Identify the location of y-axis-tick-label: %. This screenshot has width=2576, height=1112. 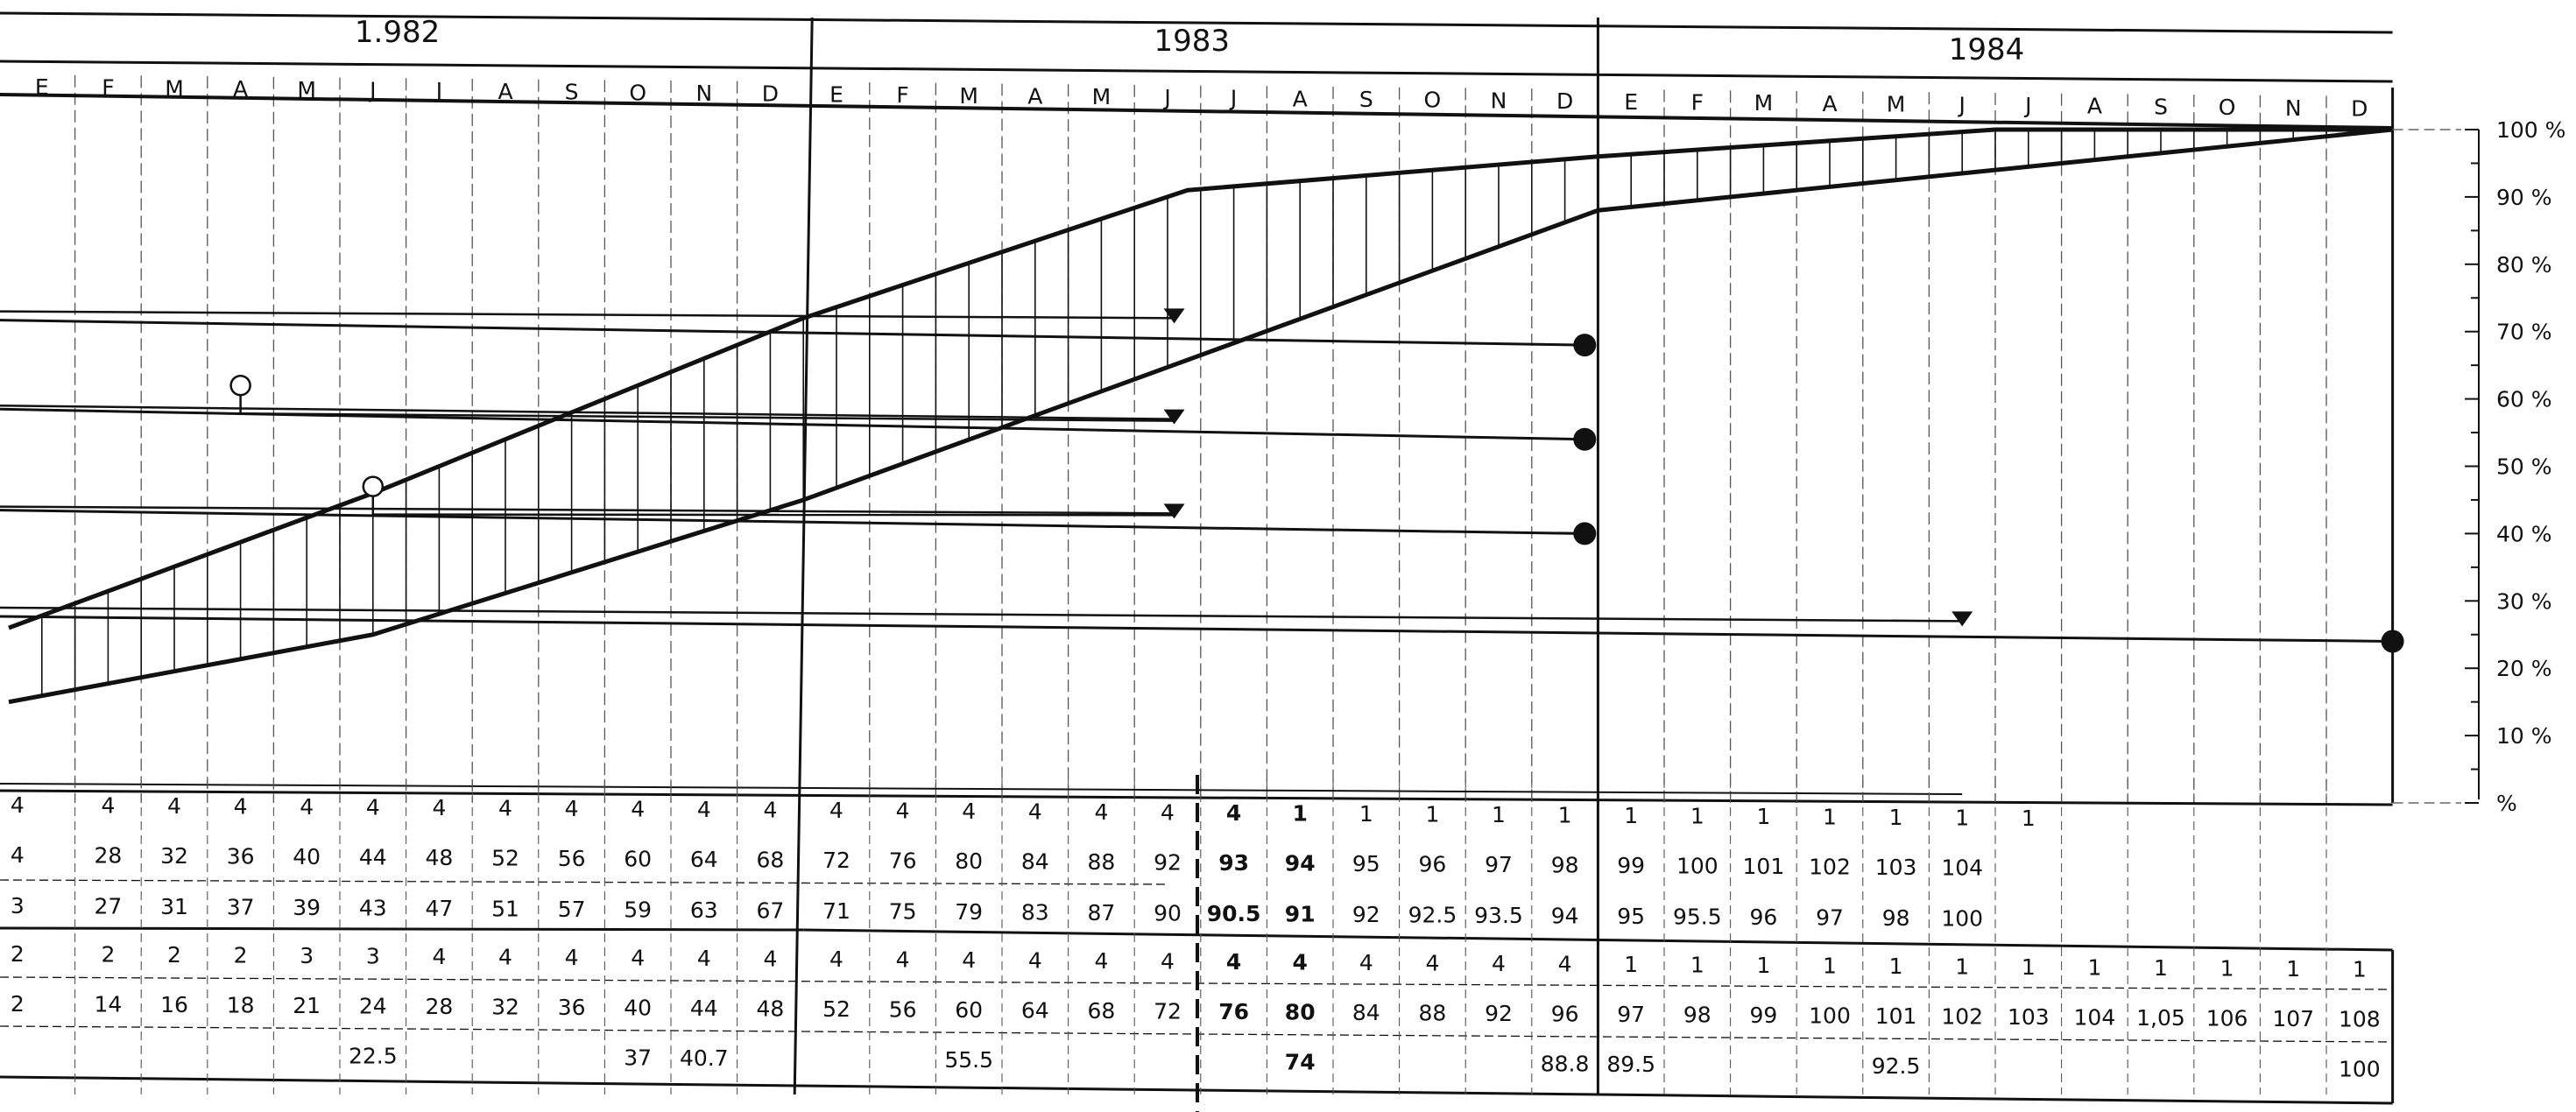
(2506, 804).